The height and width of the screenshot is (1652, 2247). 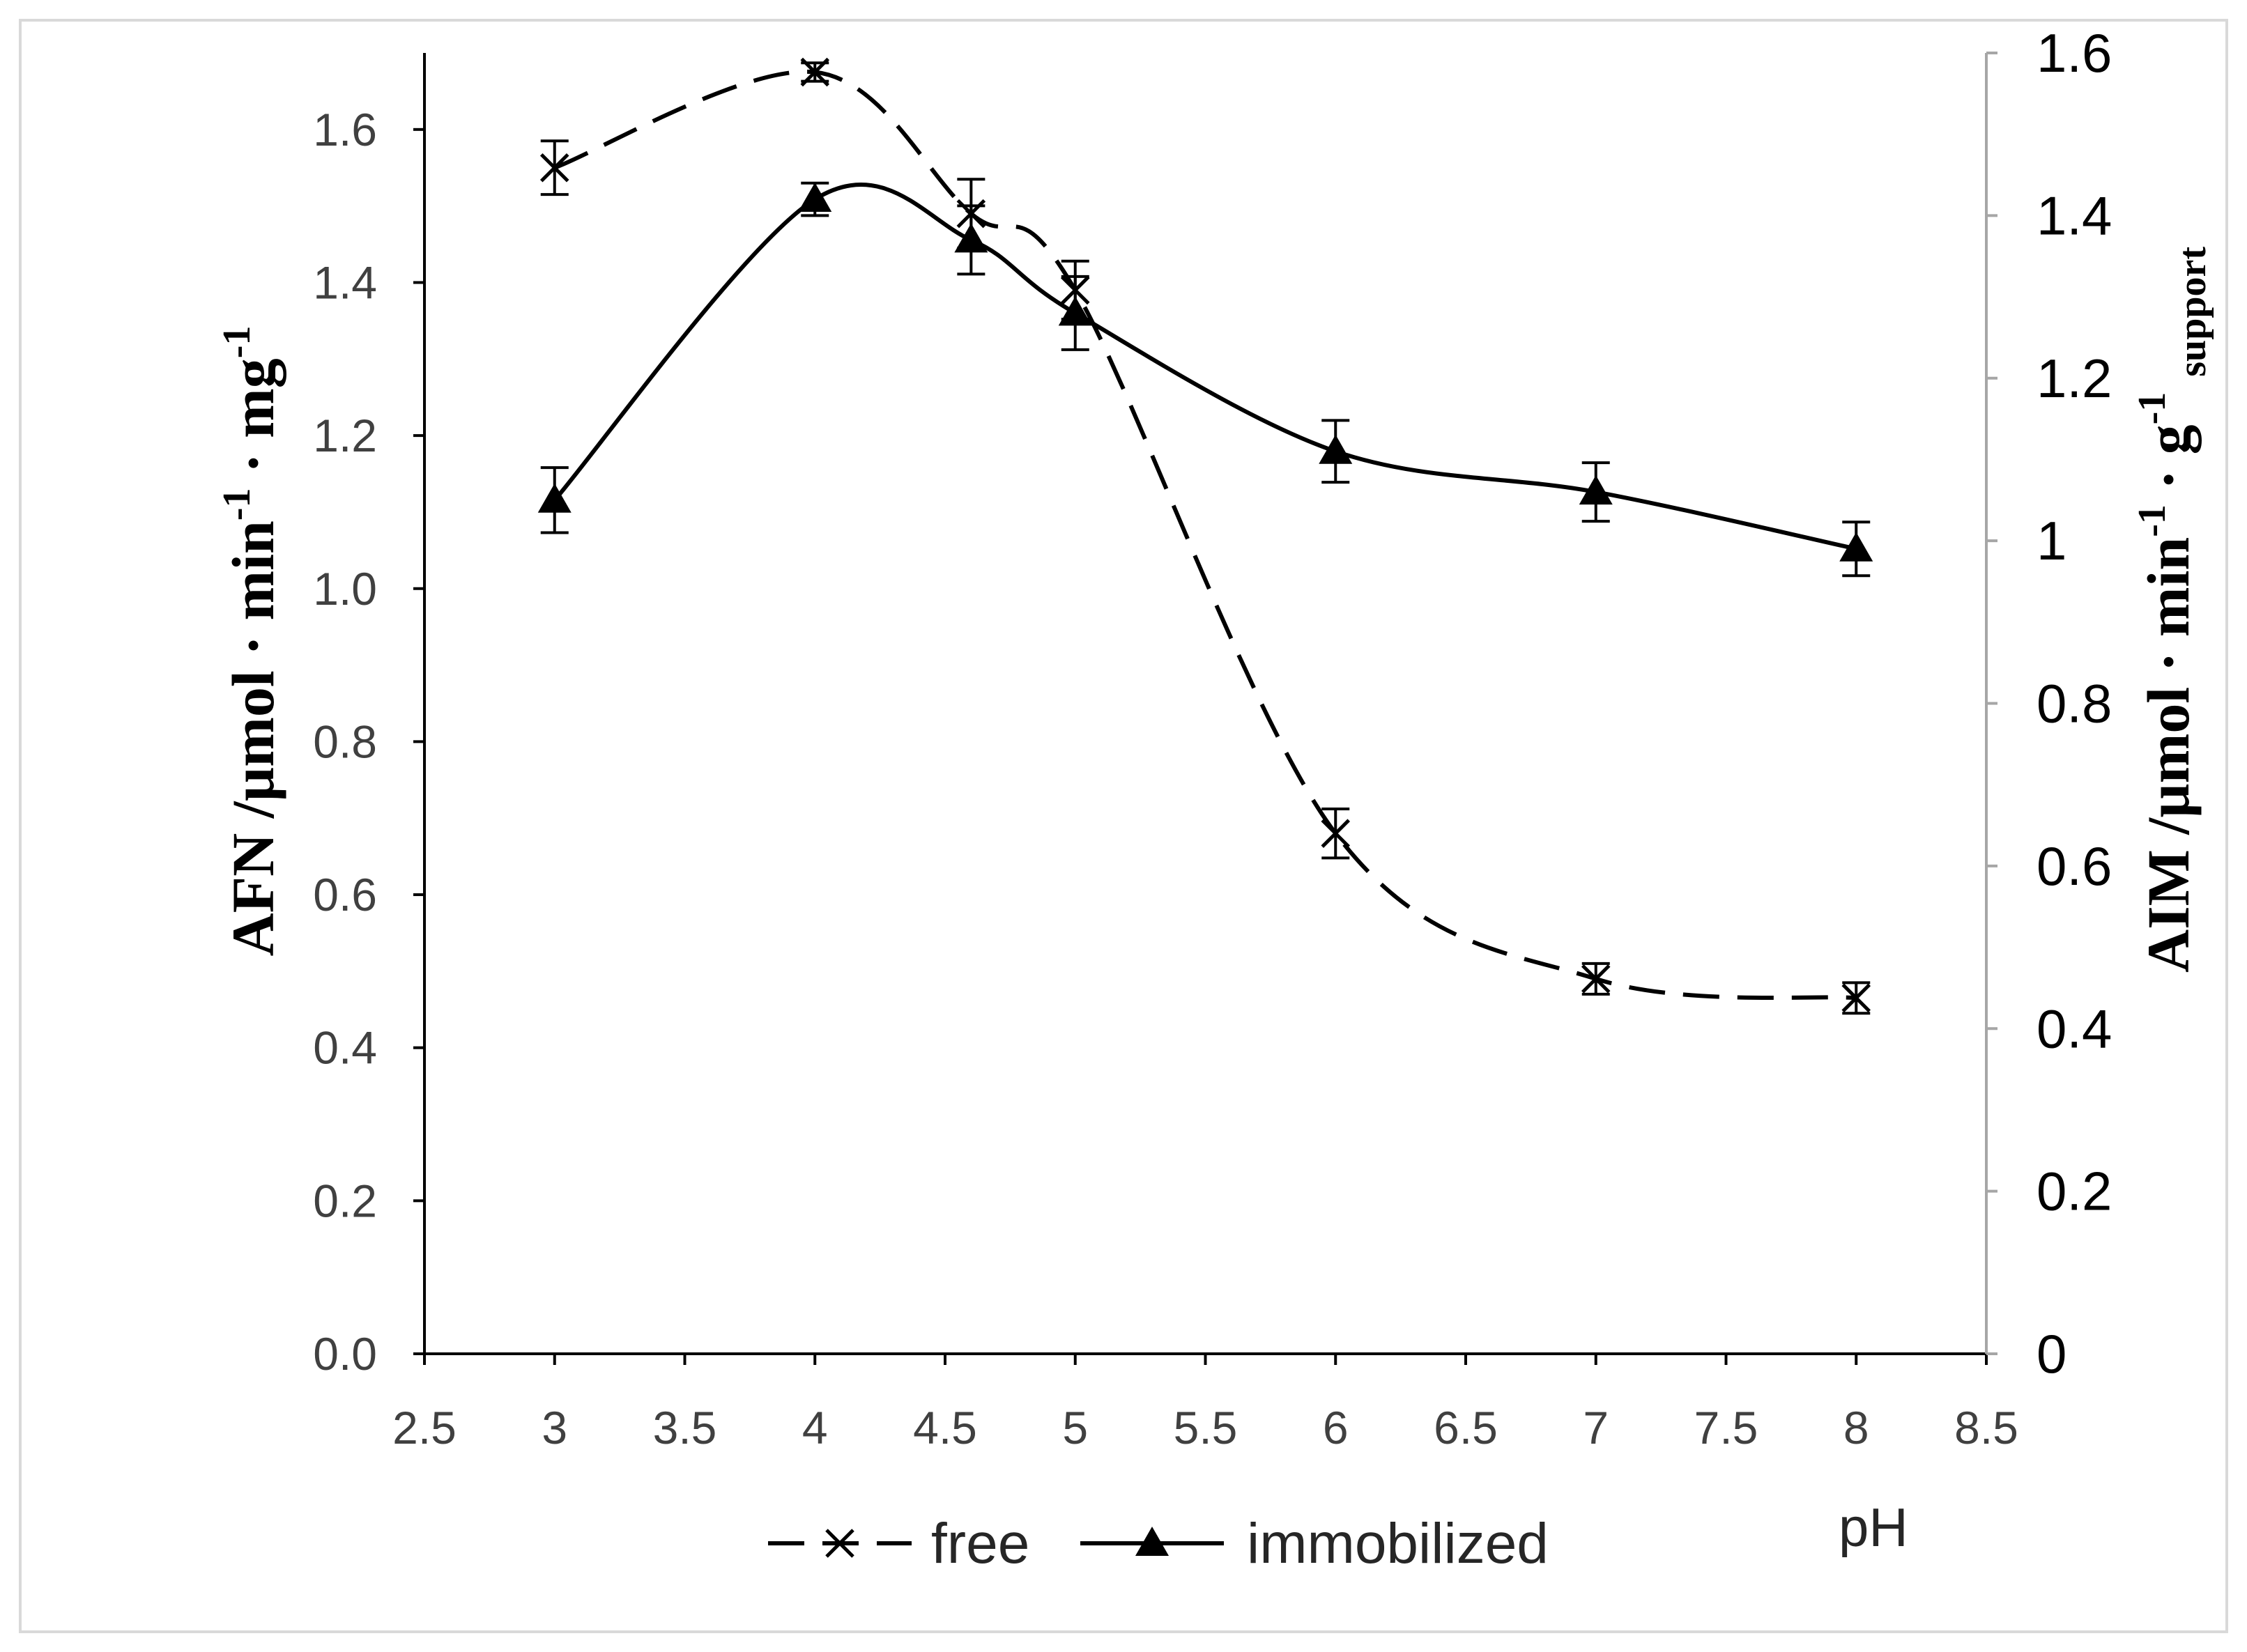 I want to click on y-axis-right: 0 0.2 0.4 0.6 0.8 1 1.2 1.4 1.6, so click(x=2048, y=703).